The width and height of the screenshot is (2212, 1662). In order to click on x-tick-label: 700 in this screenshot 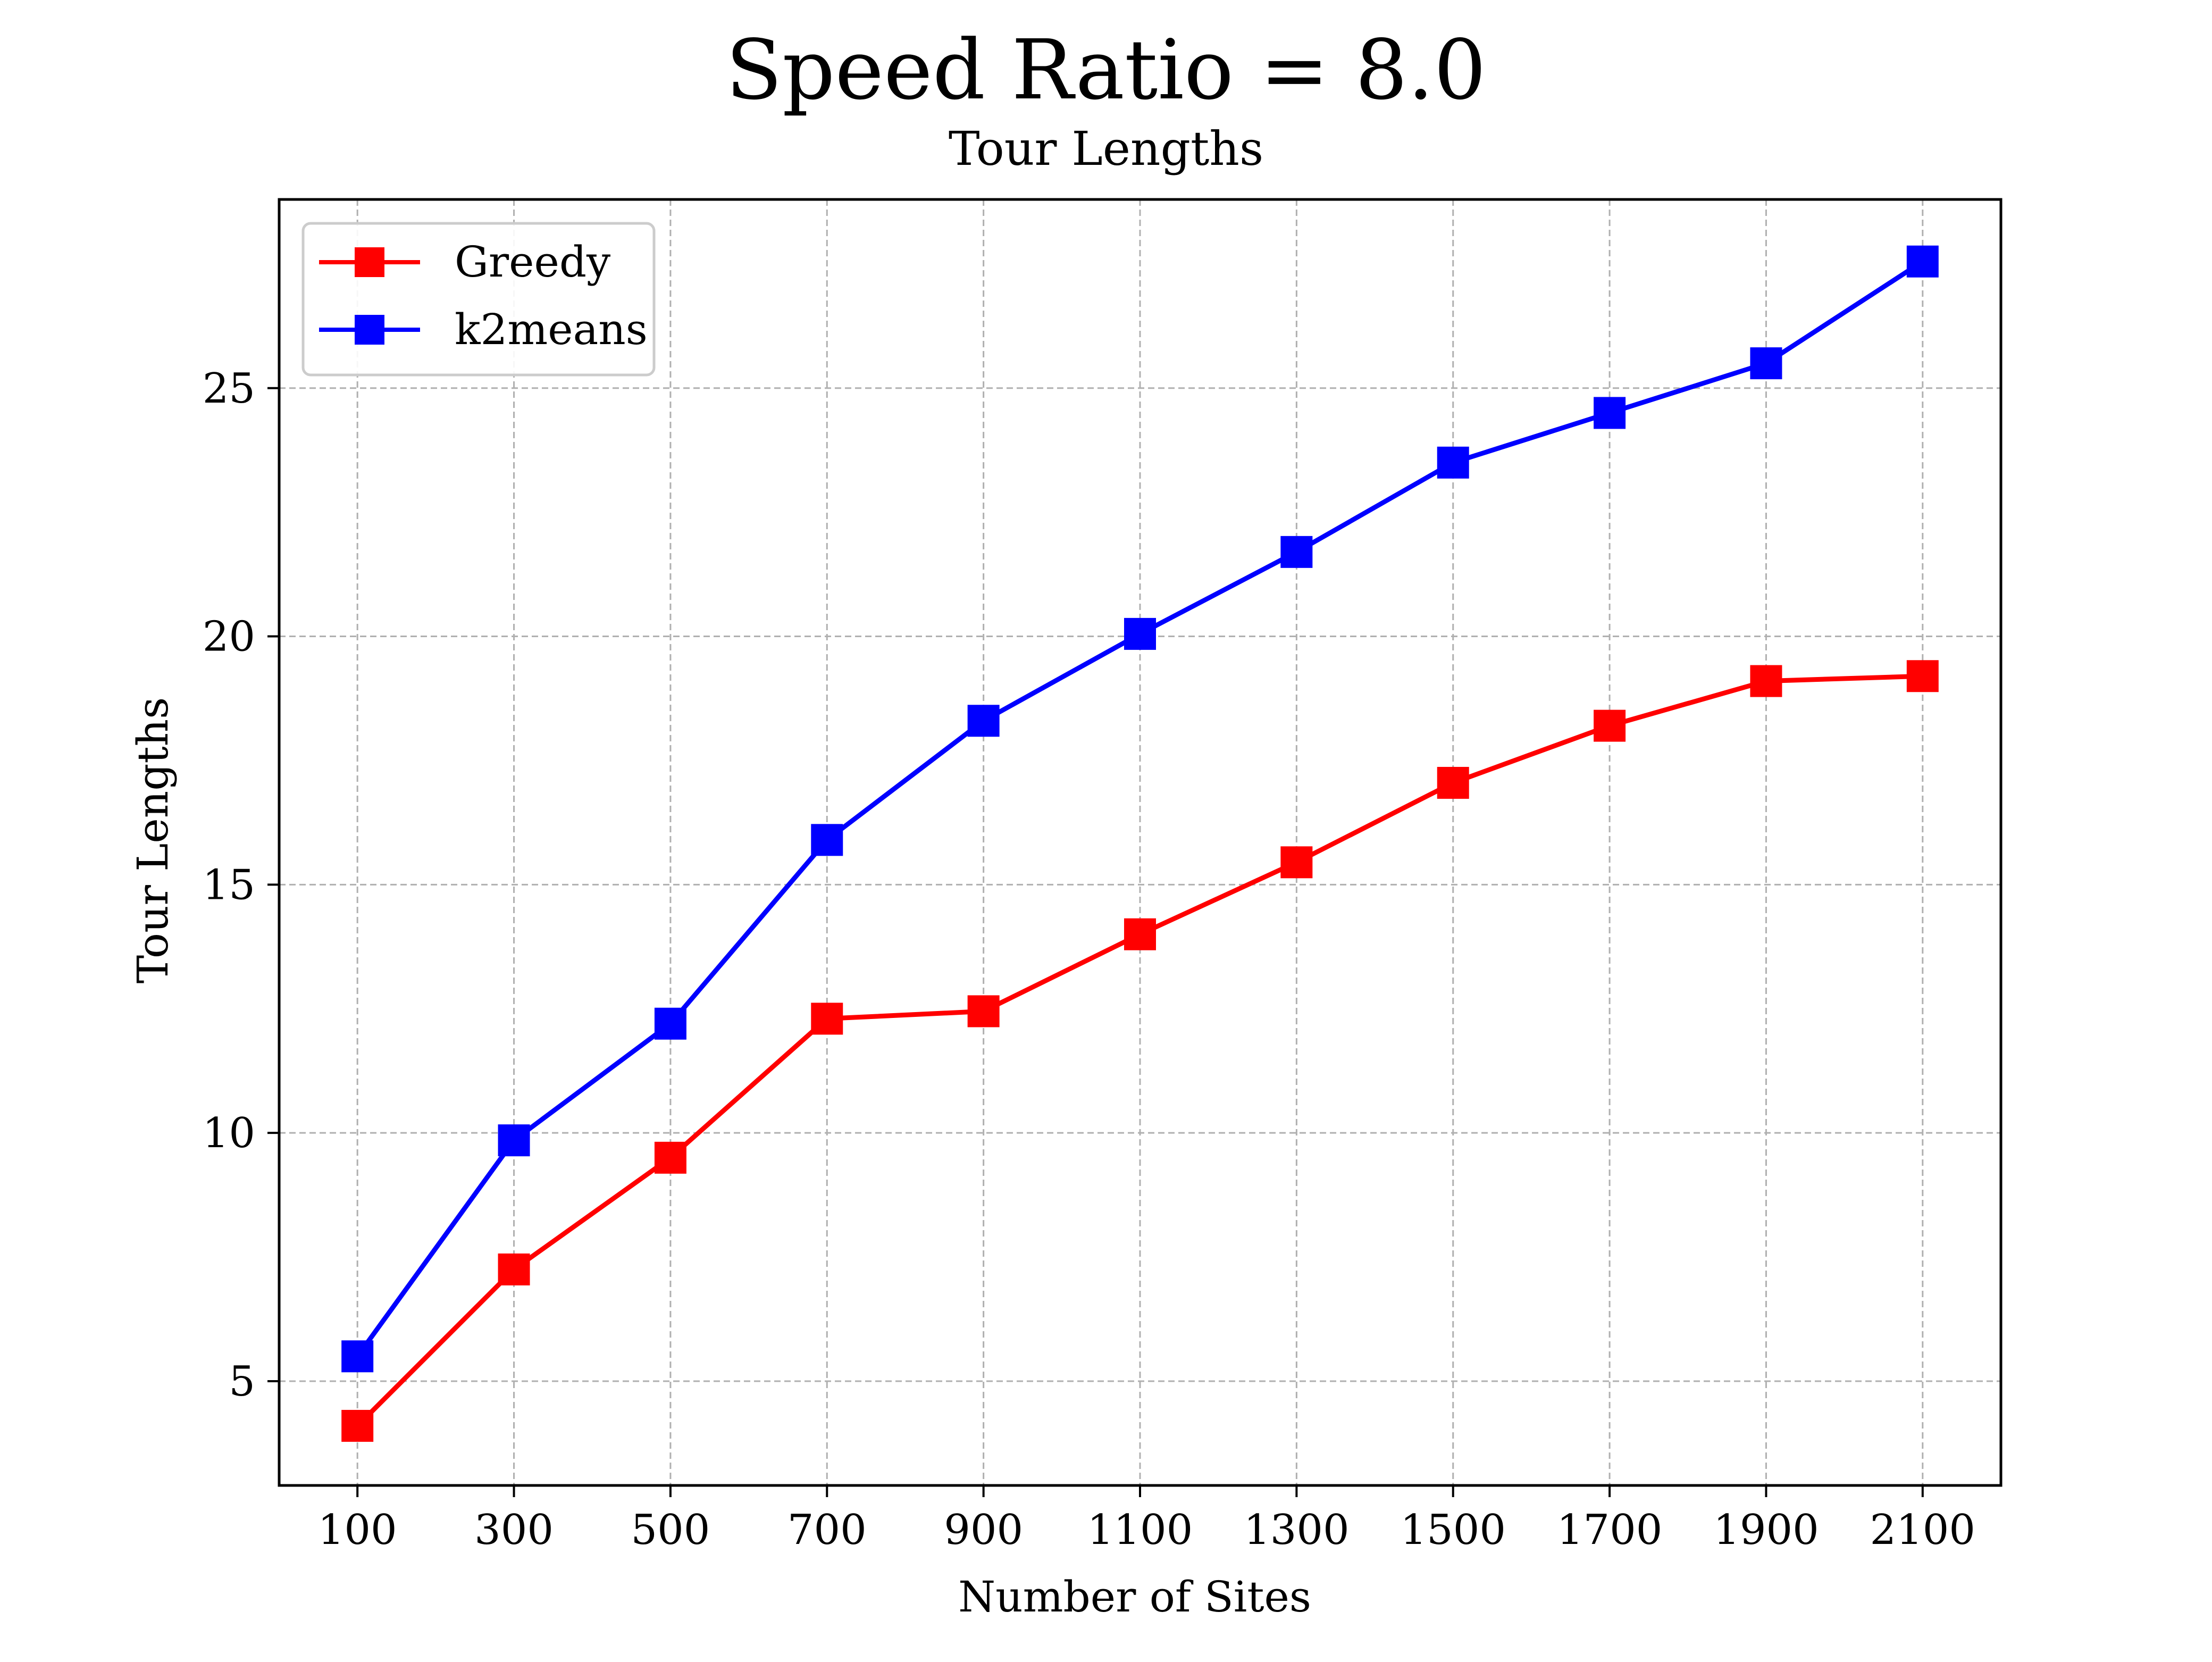, I will do `click(827, 1530)`.